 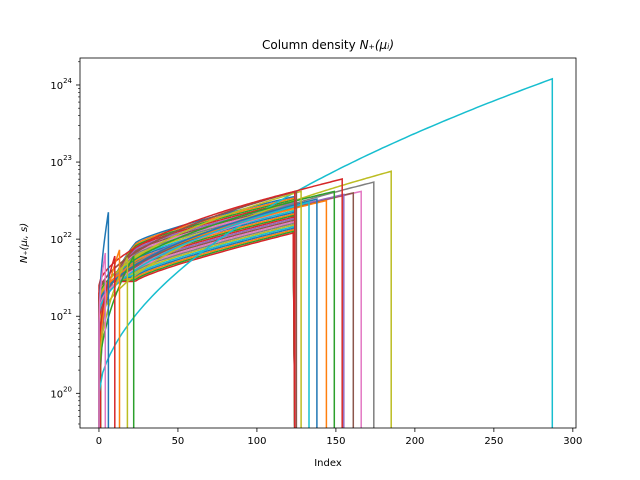 What do you see at coordinates (61, 84) in the screenshot?
I see `y-tick-label: 1024` at bounding box center [61, 84].